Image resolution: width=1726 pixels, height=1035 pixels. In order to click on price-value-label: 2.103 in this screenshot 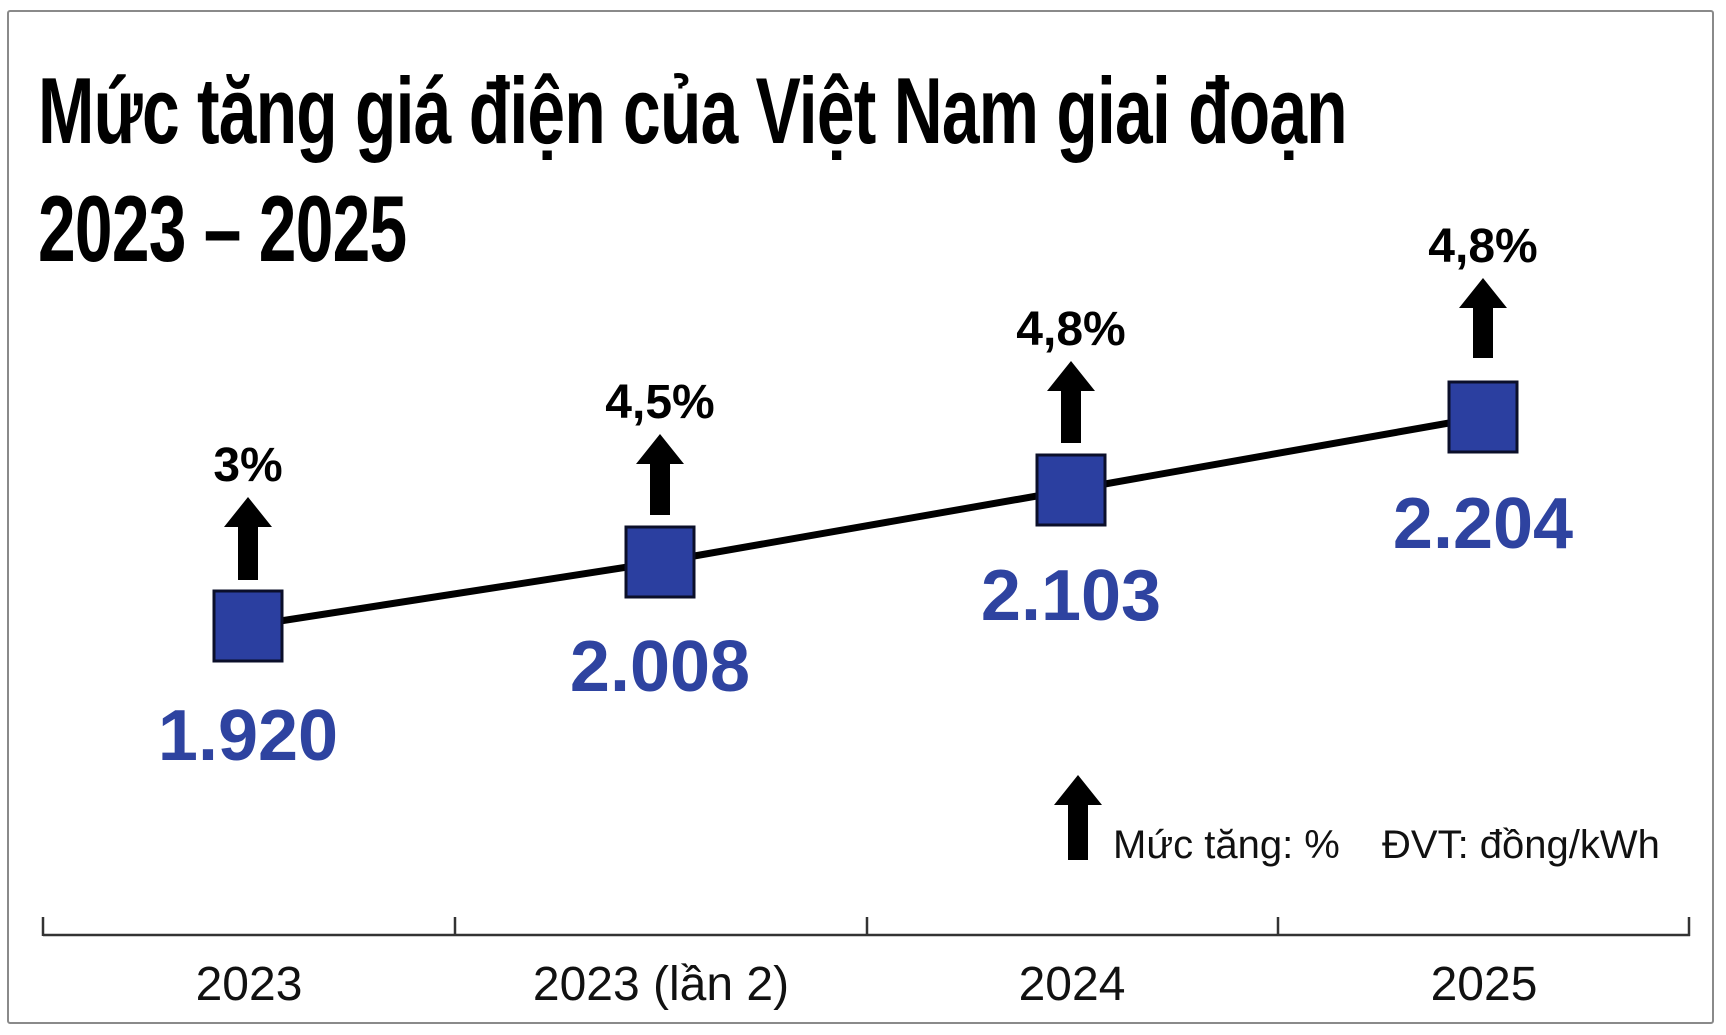, I will do `click(1071, 596)`.